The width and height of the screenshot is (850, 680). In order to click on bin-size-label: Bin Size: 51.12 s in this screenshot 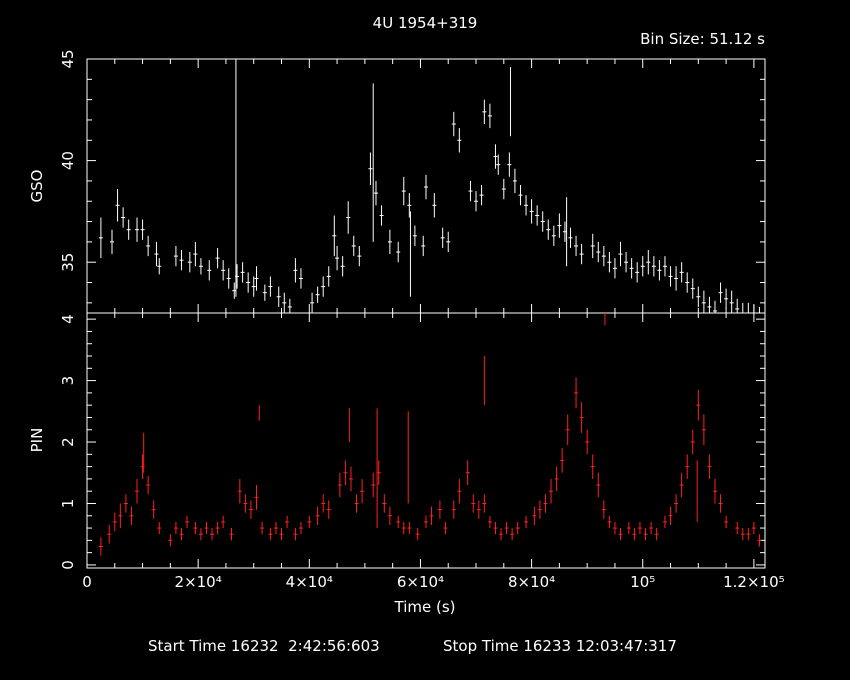, I will do `click(702, 39)`.